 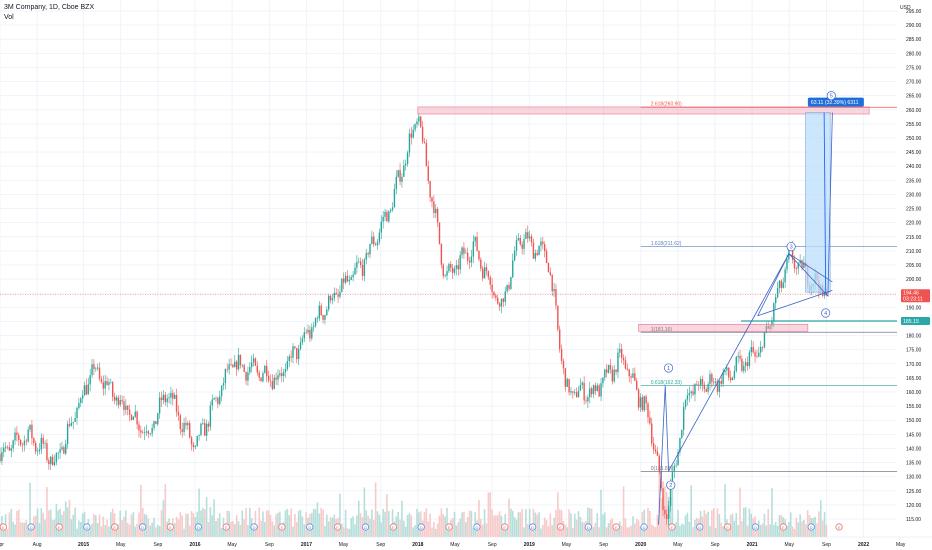 I want to click on event-marker-letter: D, so click(x=755, y=527).